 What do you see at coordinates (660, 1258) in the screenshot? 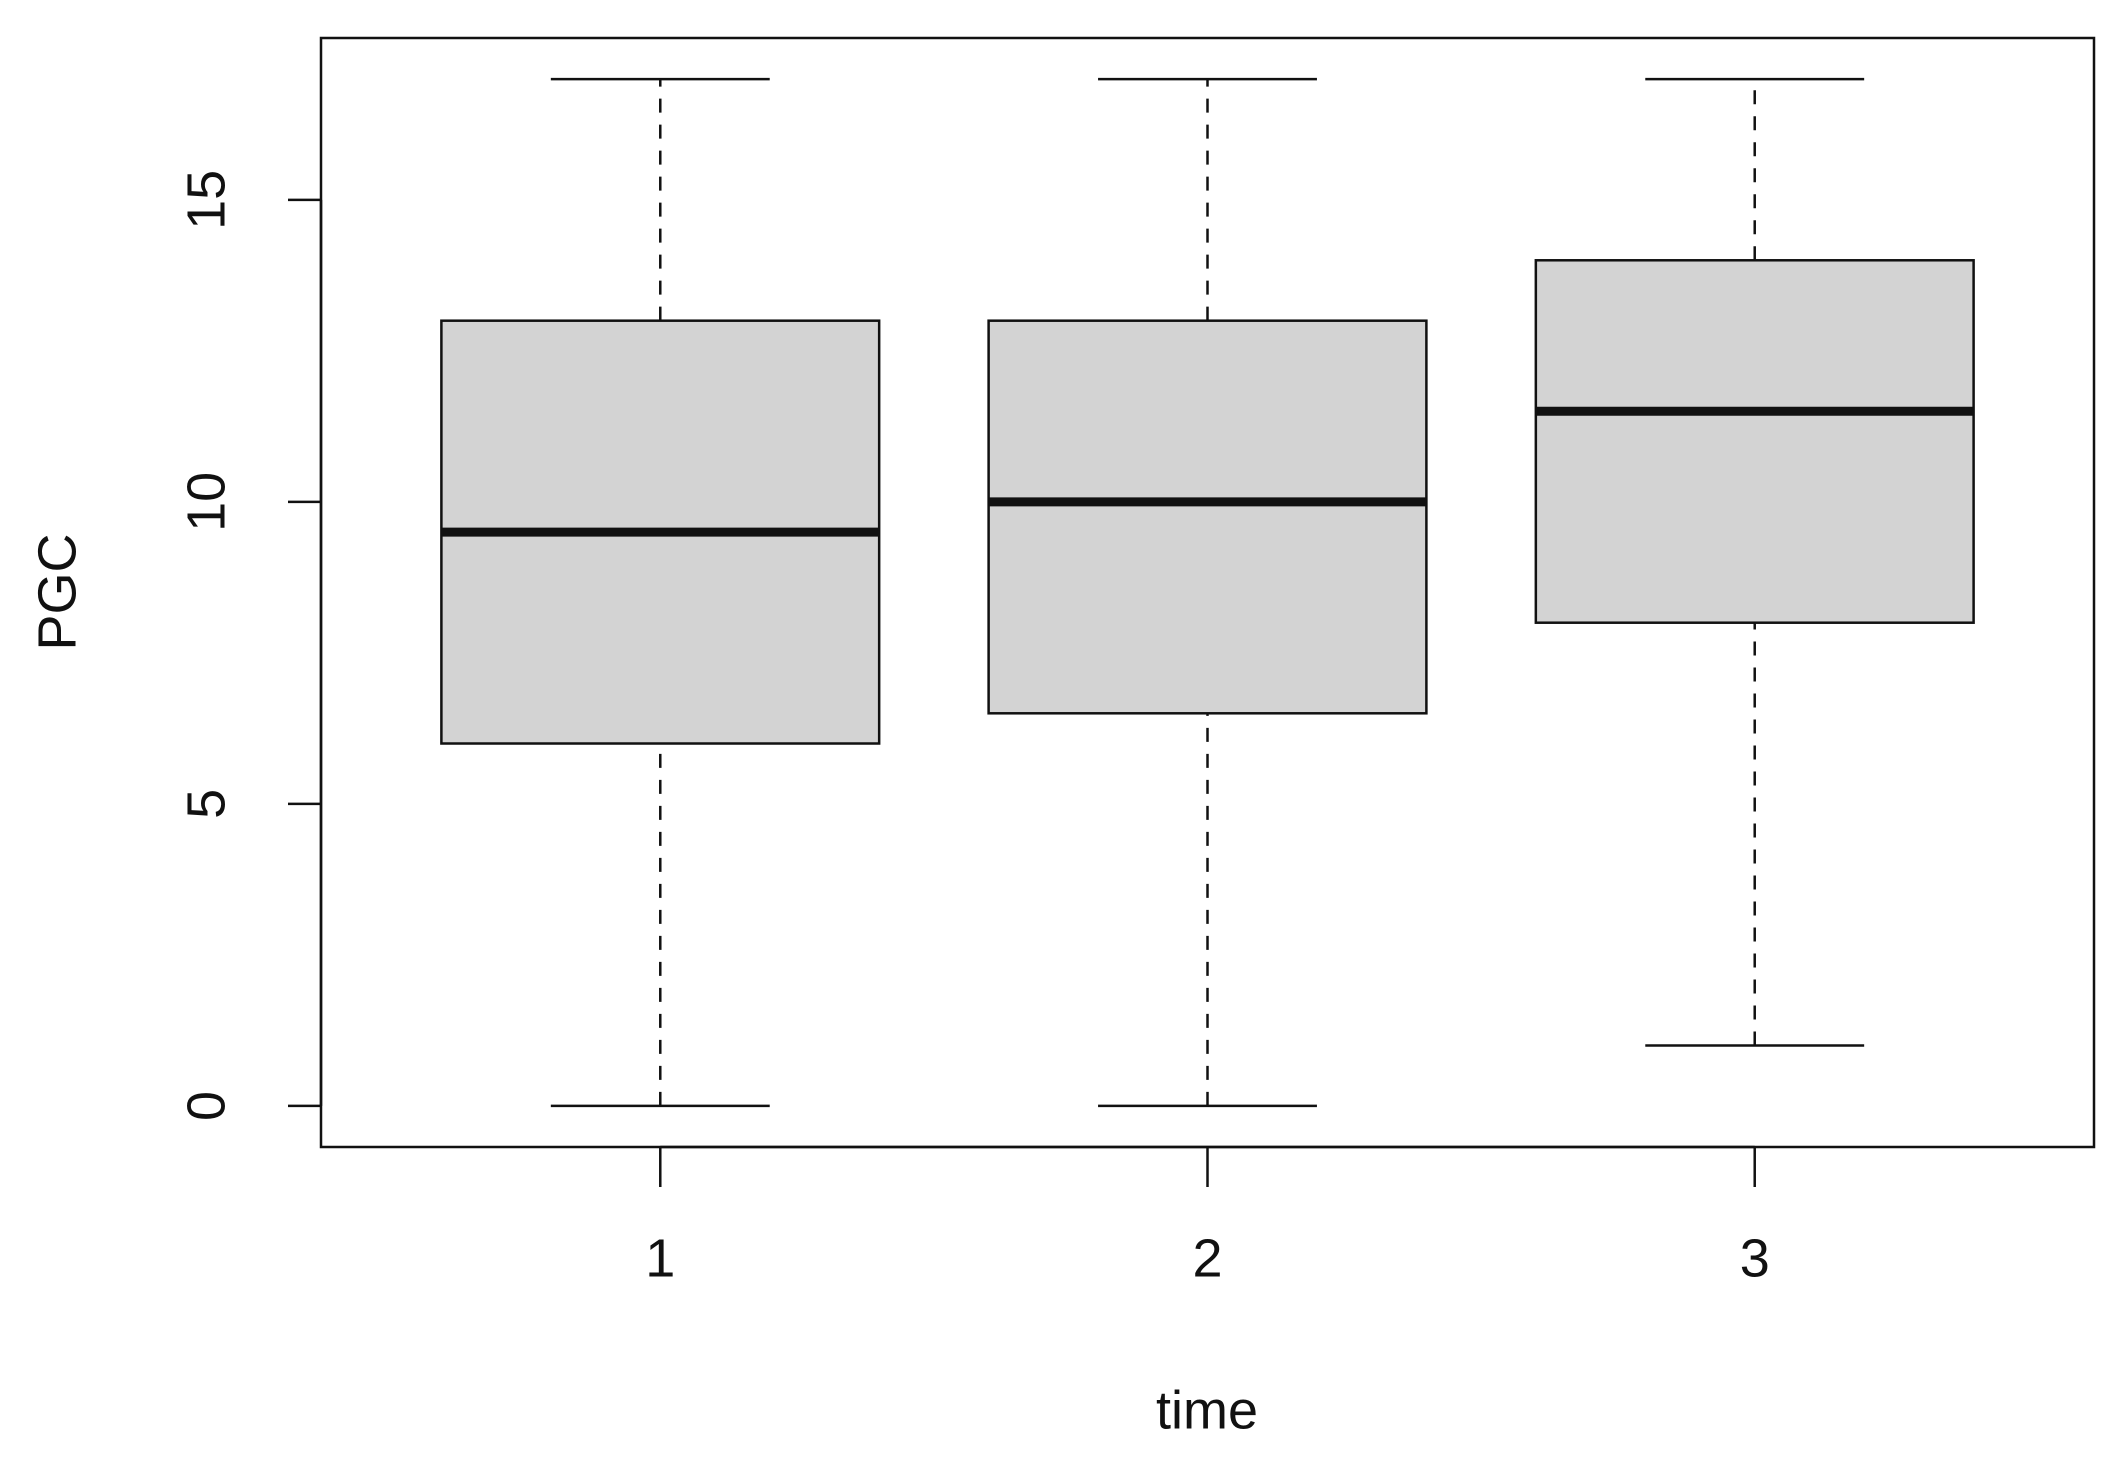
I see `x-tick-label: 1` at bounding box center [660, 1258].